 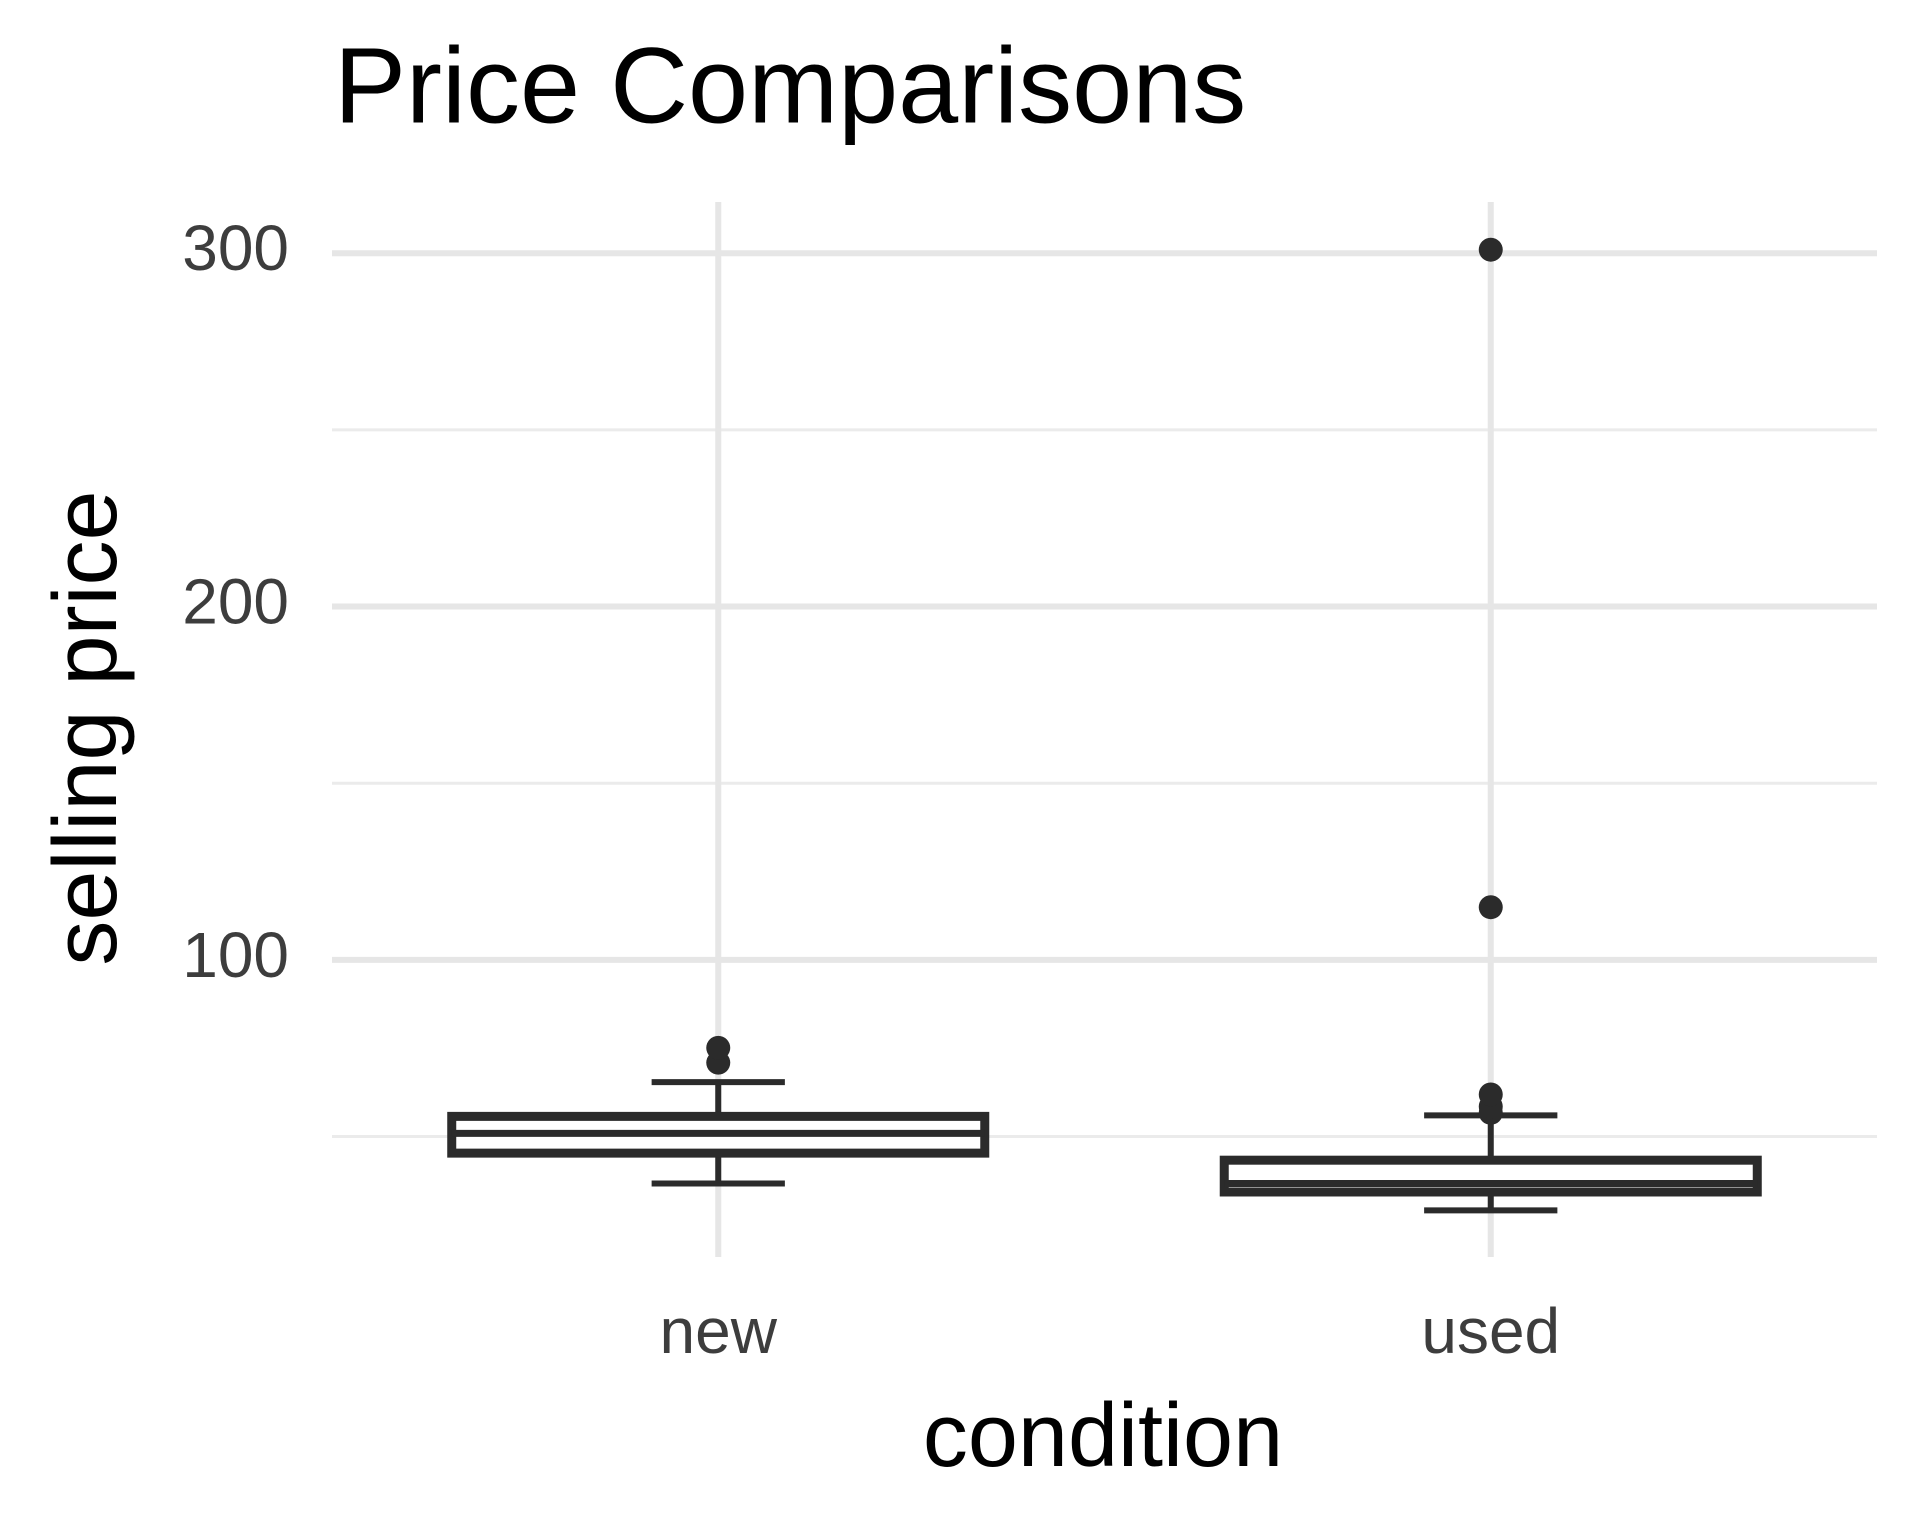 I want to click on x-axis-title: condition, so click(x=1103, y=1436).